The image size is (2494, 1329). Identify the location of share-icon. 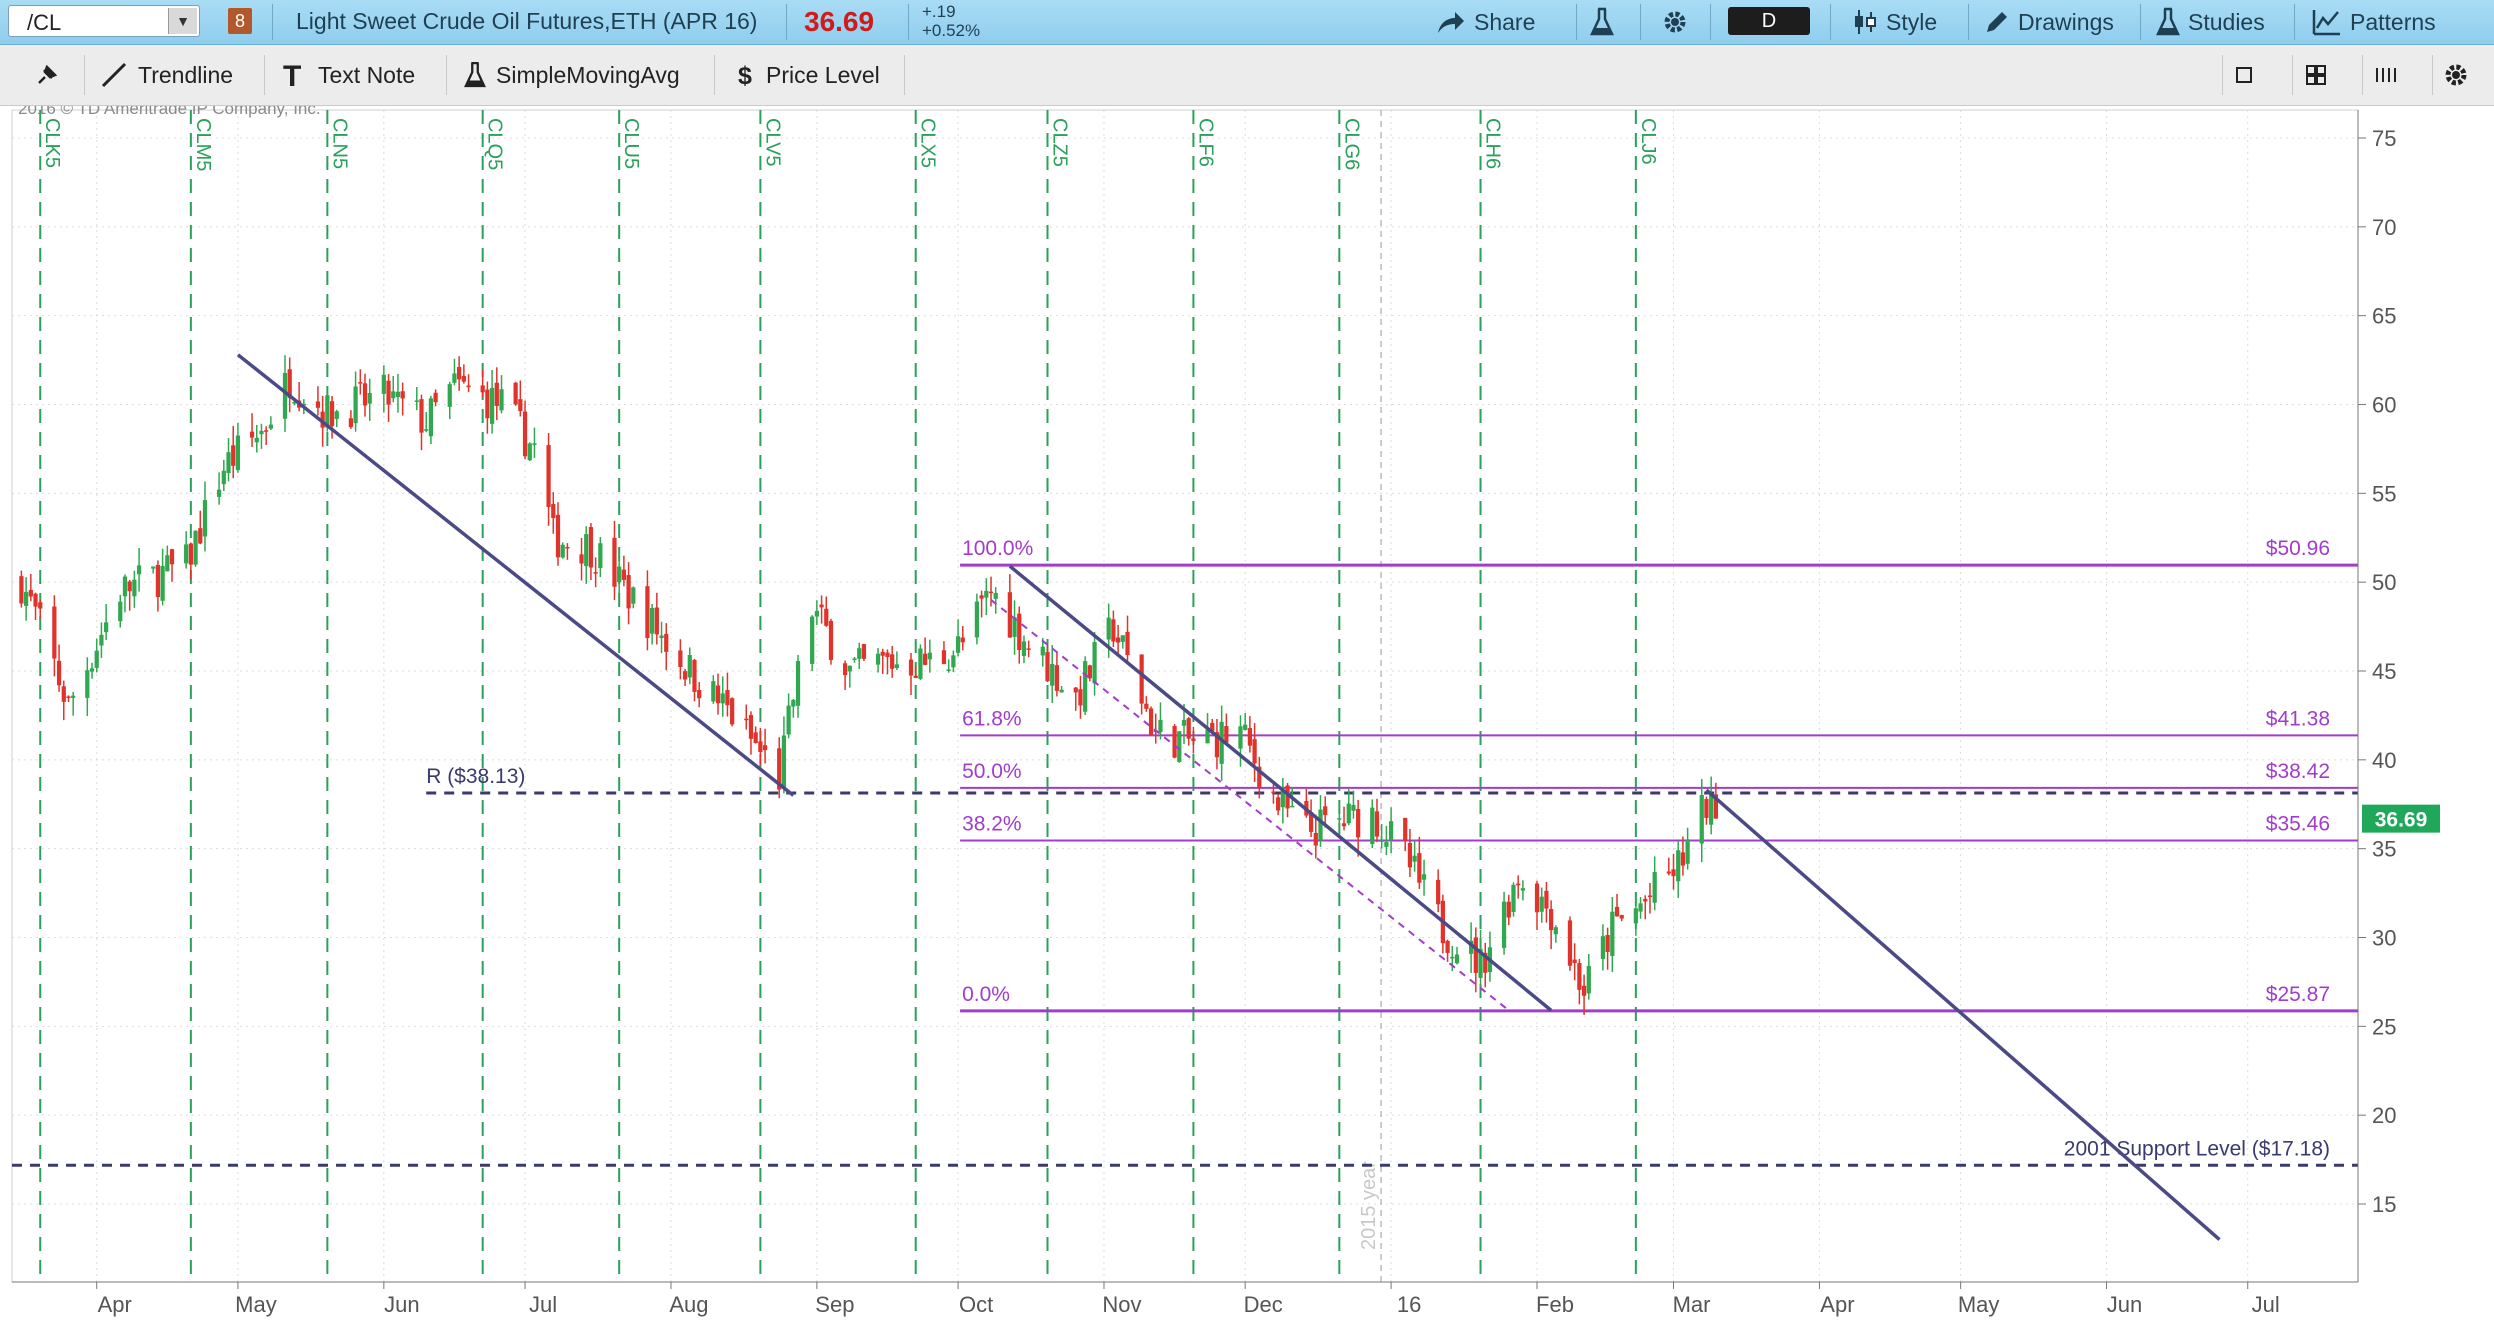
(1451, 22).